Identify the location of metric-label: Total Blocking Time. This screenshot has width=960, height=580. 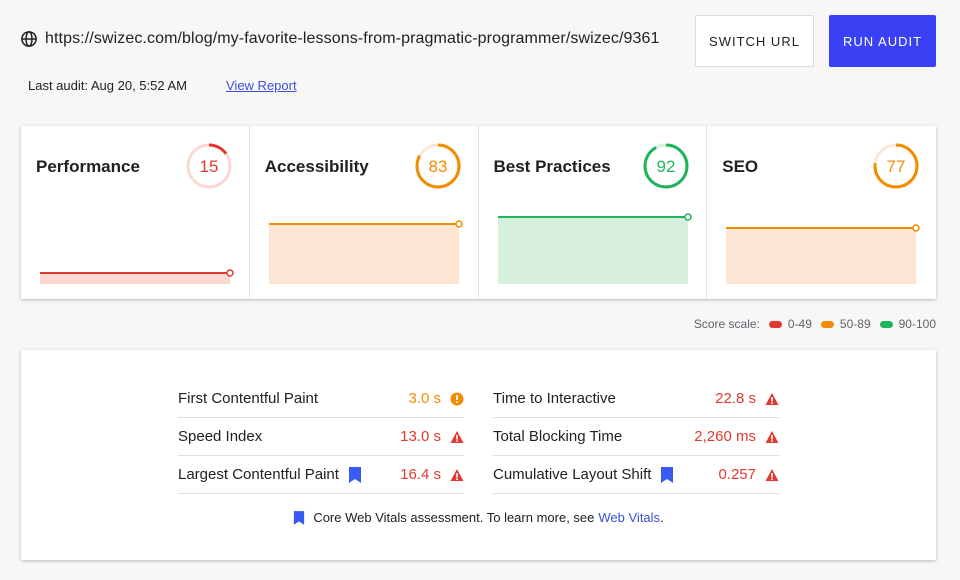
(558, 436).